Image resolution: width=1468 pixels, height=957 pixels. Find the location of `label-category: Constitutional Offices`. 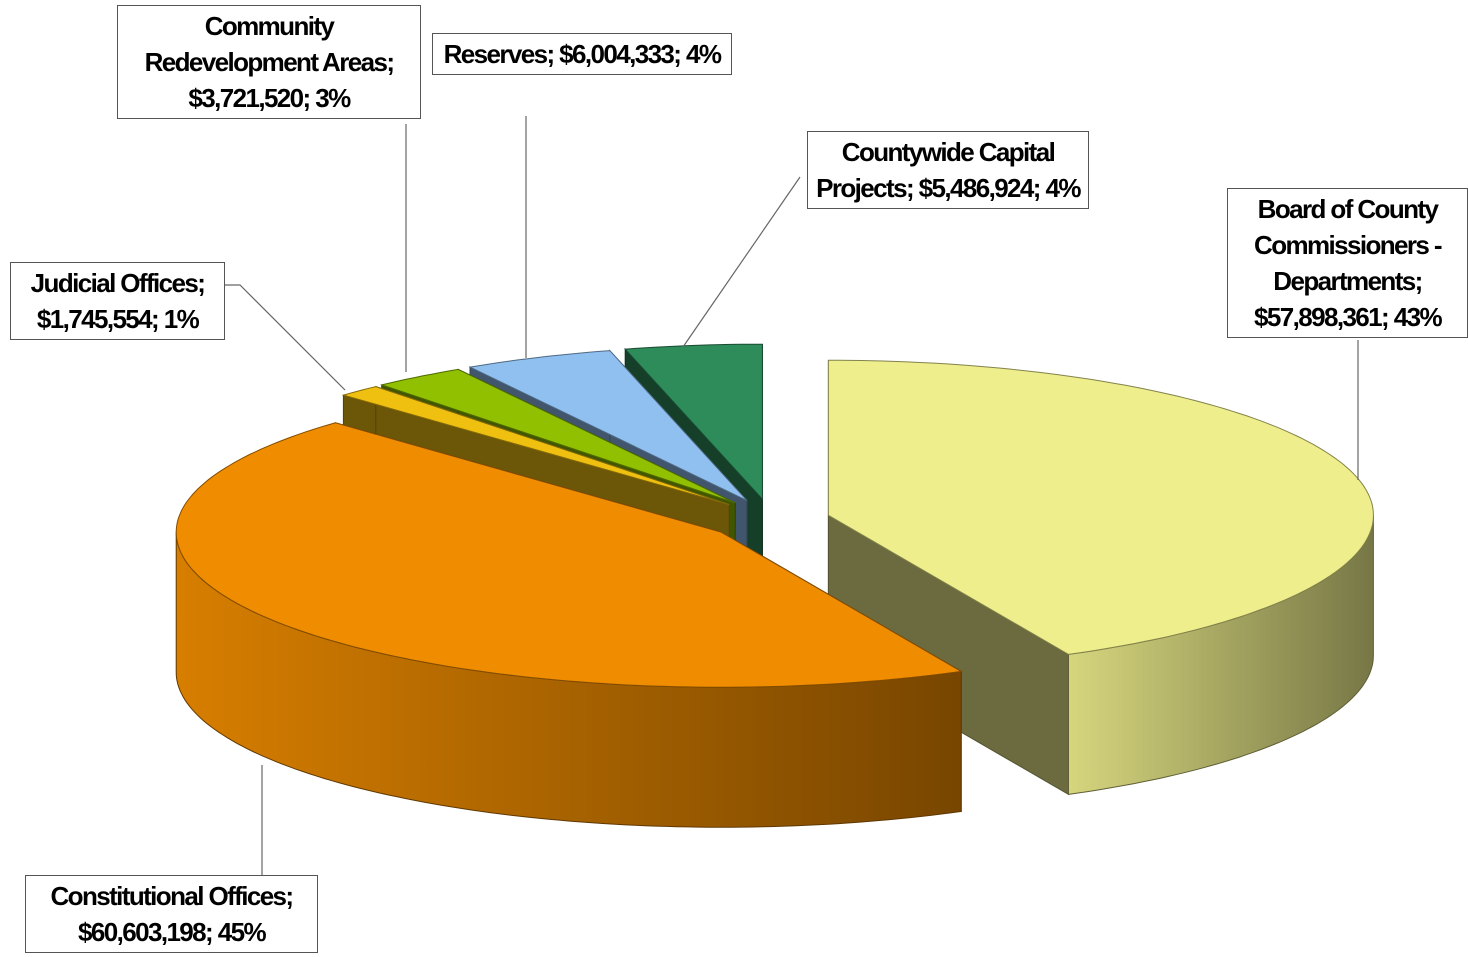

label-category: Constitutional Offices is located at coordinates (169, 896).